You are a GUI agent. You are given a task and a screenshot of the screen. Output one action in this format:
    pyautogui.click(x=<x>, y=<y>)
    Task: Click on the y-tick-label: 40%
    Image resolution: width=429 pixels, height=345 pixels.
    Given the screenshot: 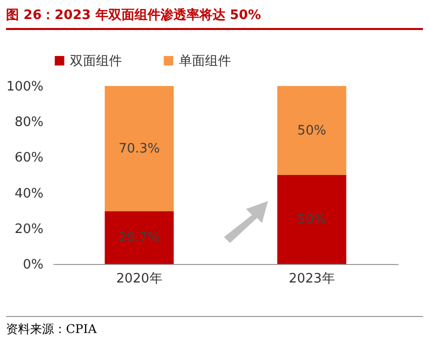 What is the action you would take?
    pyautogui.click(x=29, y=194)
    